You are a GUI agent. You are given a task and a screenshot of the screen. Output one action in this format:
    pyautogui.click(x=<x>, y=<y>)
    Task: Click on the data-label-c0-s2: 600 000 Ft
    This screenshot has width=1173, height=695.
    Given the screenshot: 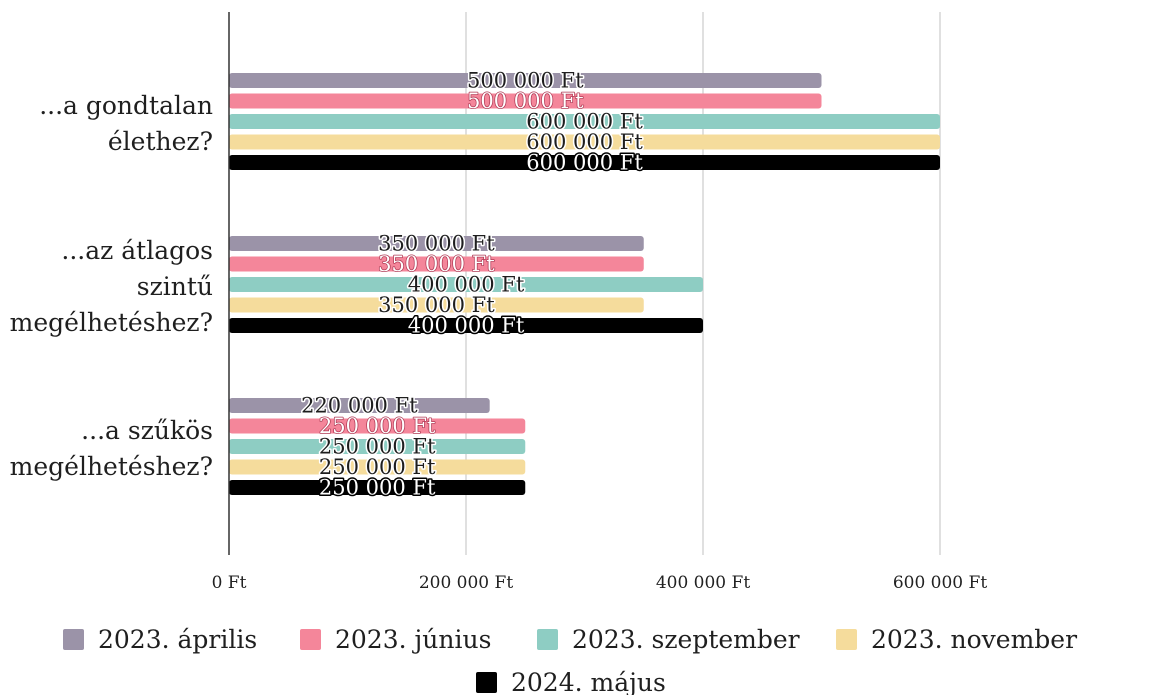 What is the action you would take?
    pyautogui.click(x=584, y=122)
    